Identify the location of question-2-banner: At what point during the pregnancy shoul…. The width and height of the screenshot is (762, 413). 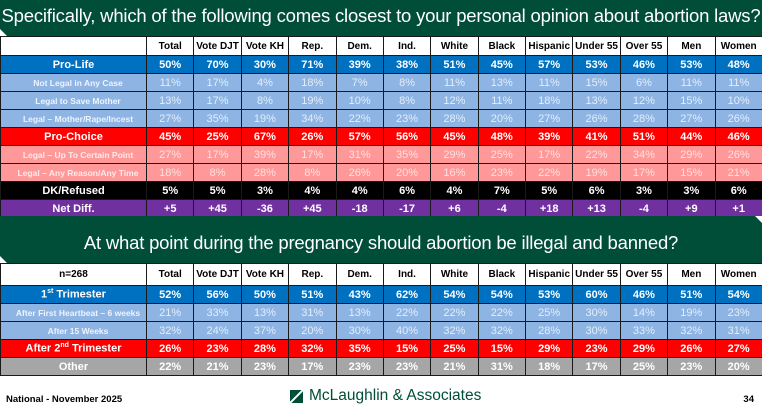
(381, 239).